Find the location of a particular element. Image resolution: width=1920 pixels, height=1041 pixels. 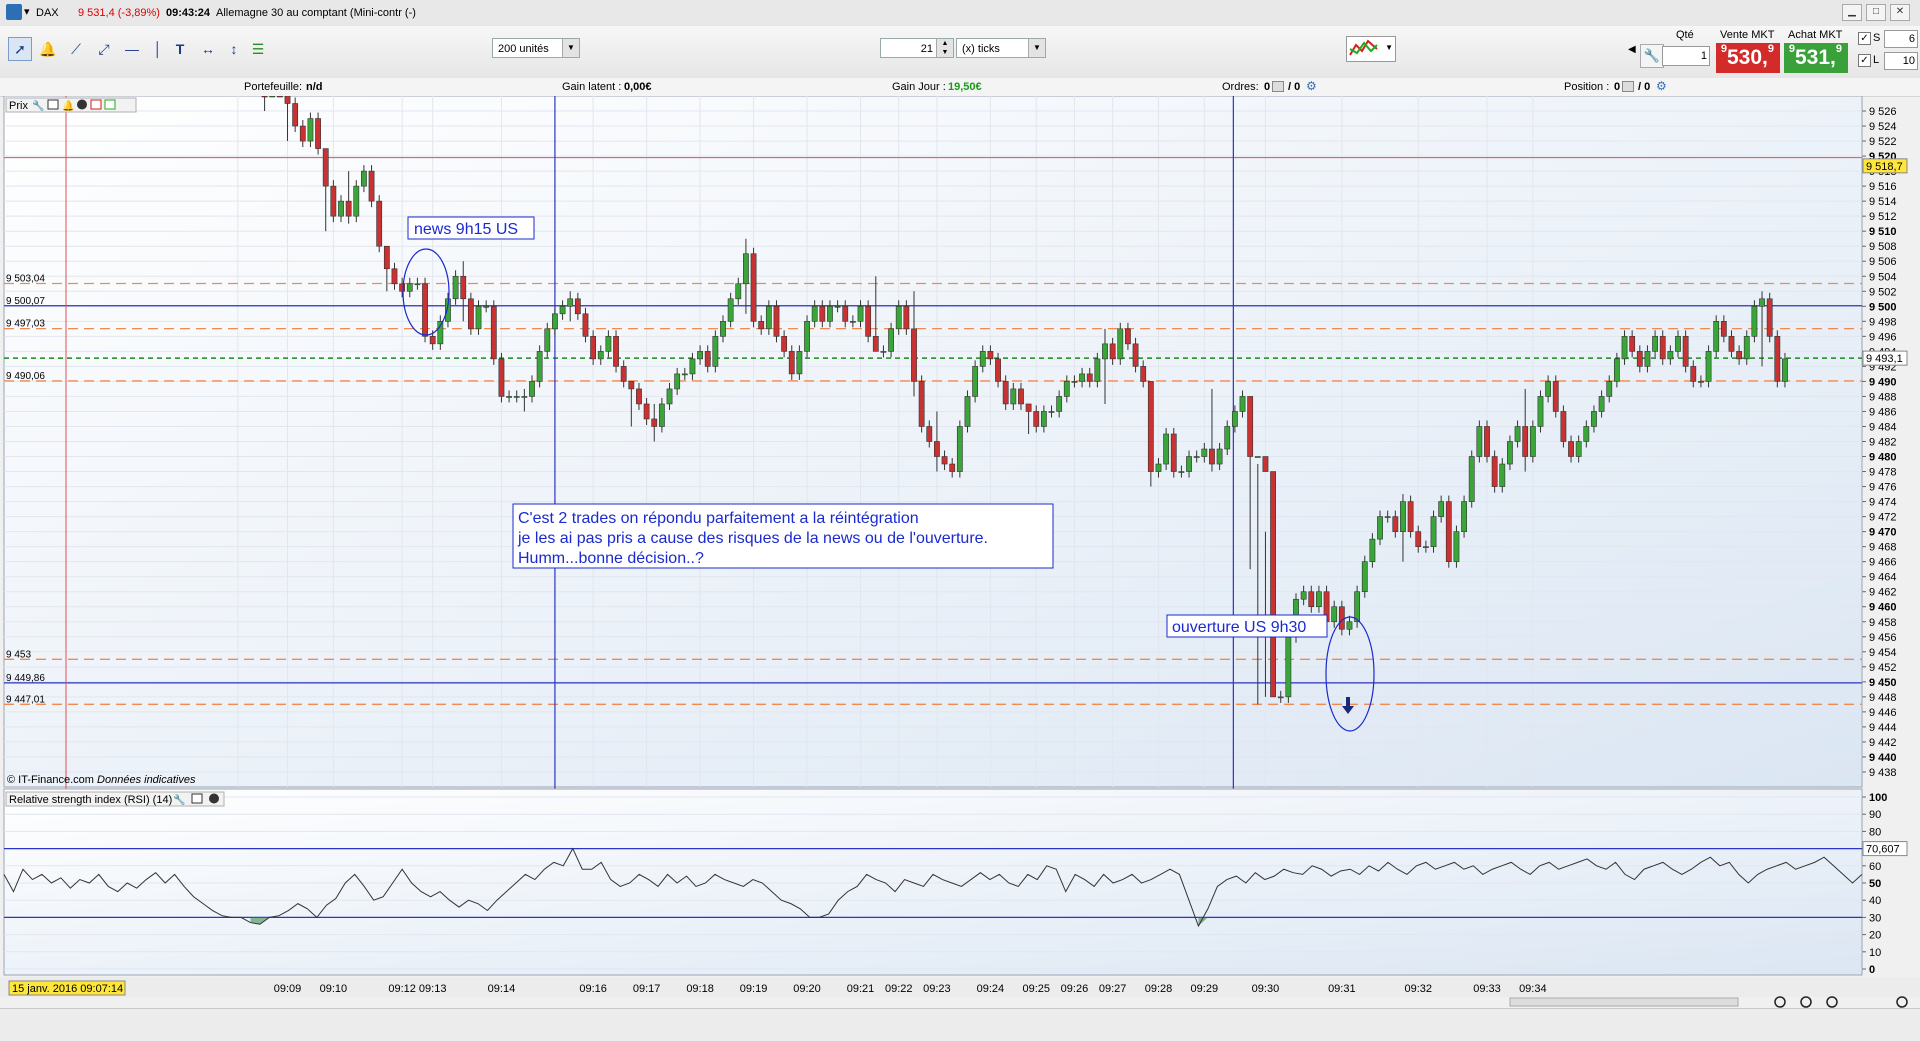

maximize-button: □ is located at coordinates (1876, 12).